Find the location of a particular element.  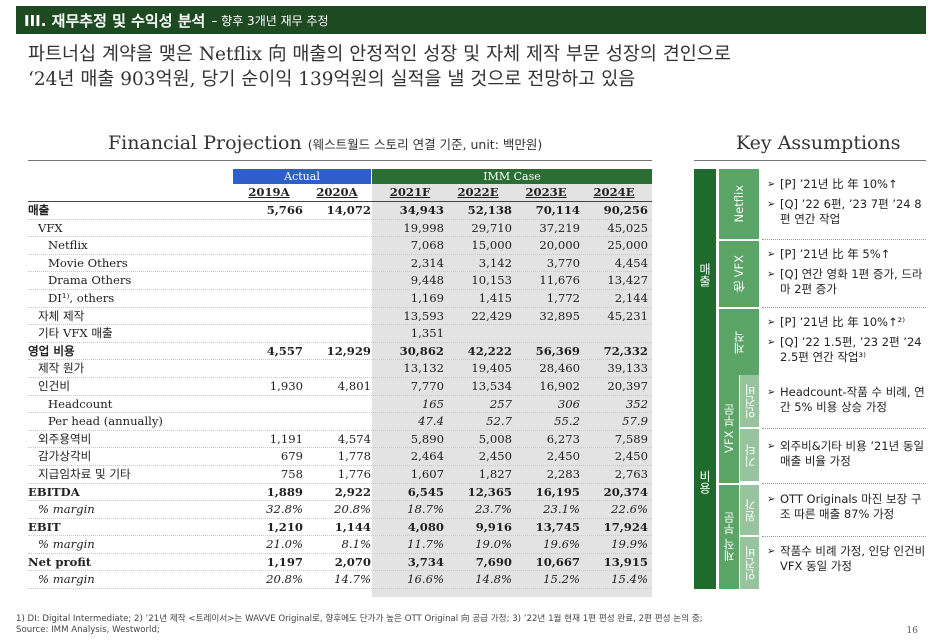

table-cell: 23.7% is located at coordinates (493, 509).